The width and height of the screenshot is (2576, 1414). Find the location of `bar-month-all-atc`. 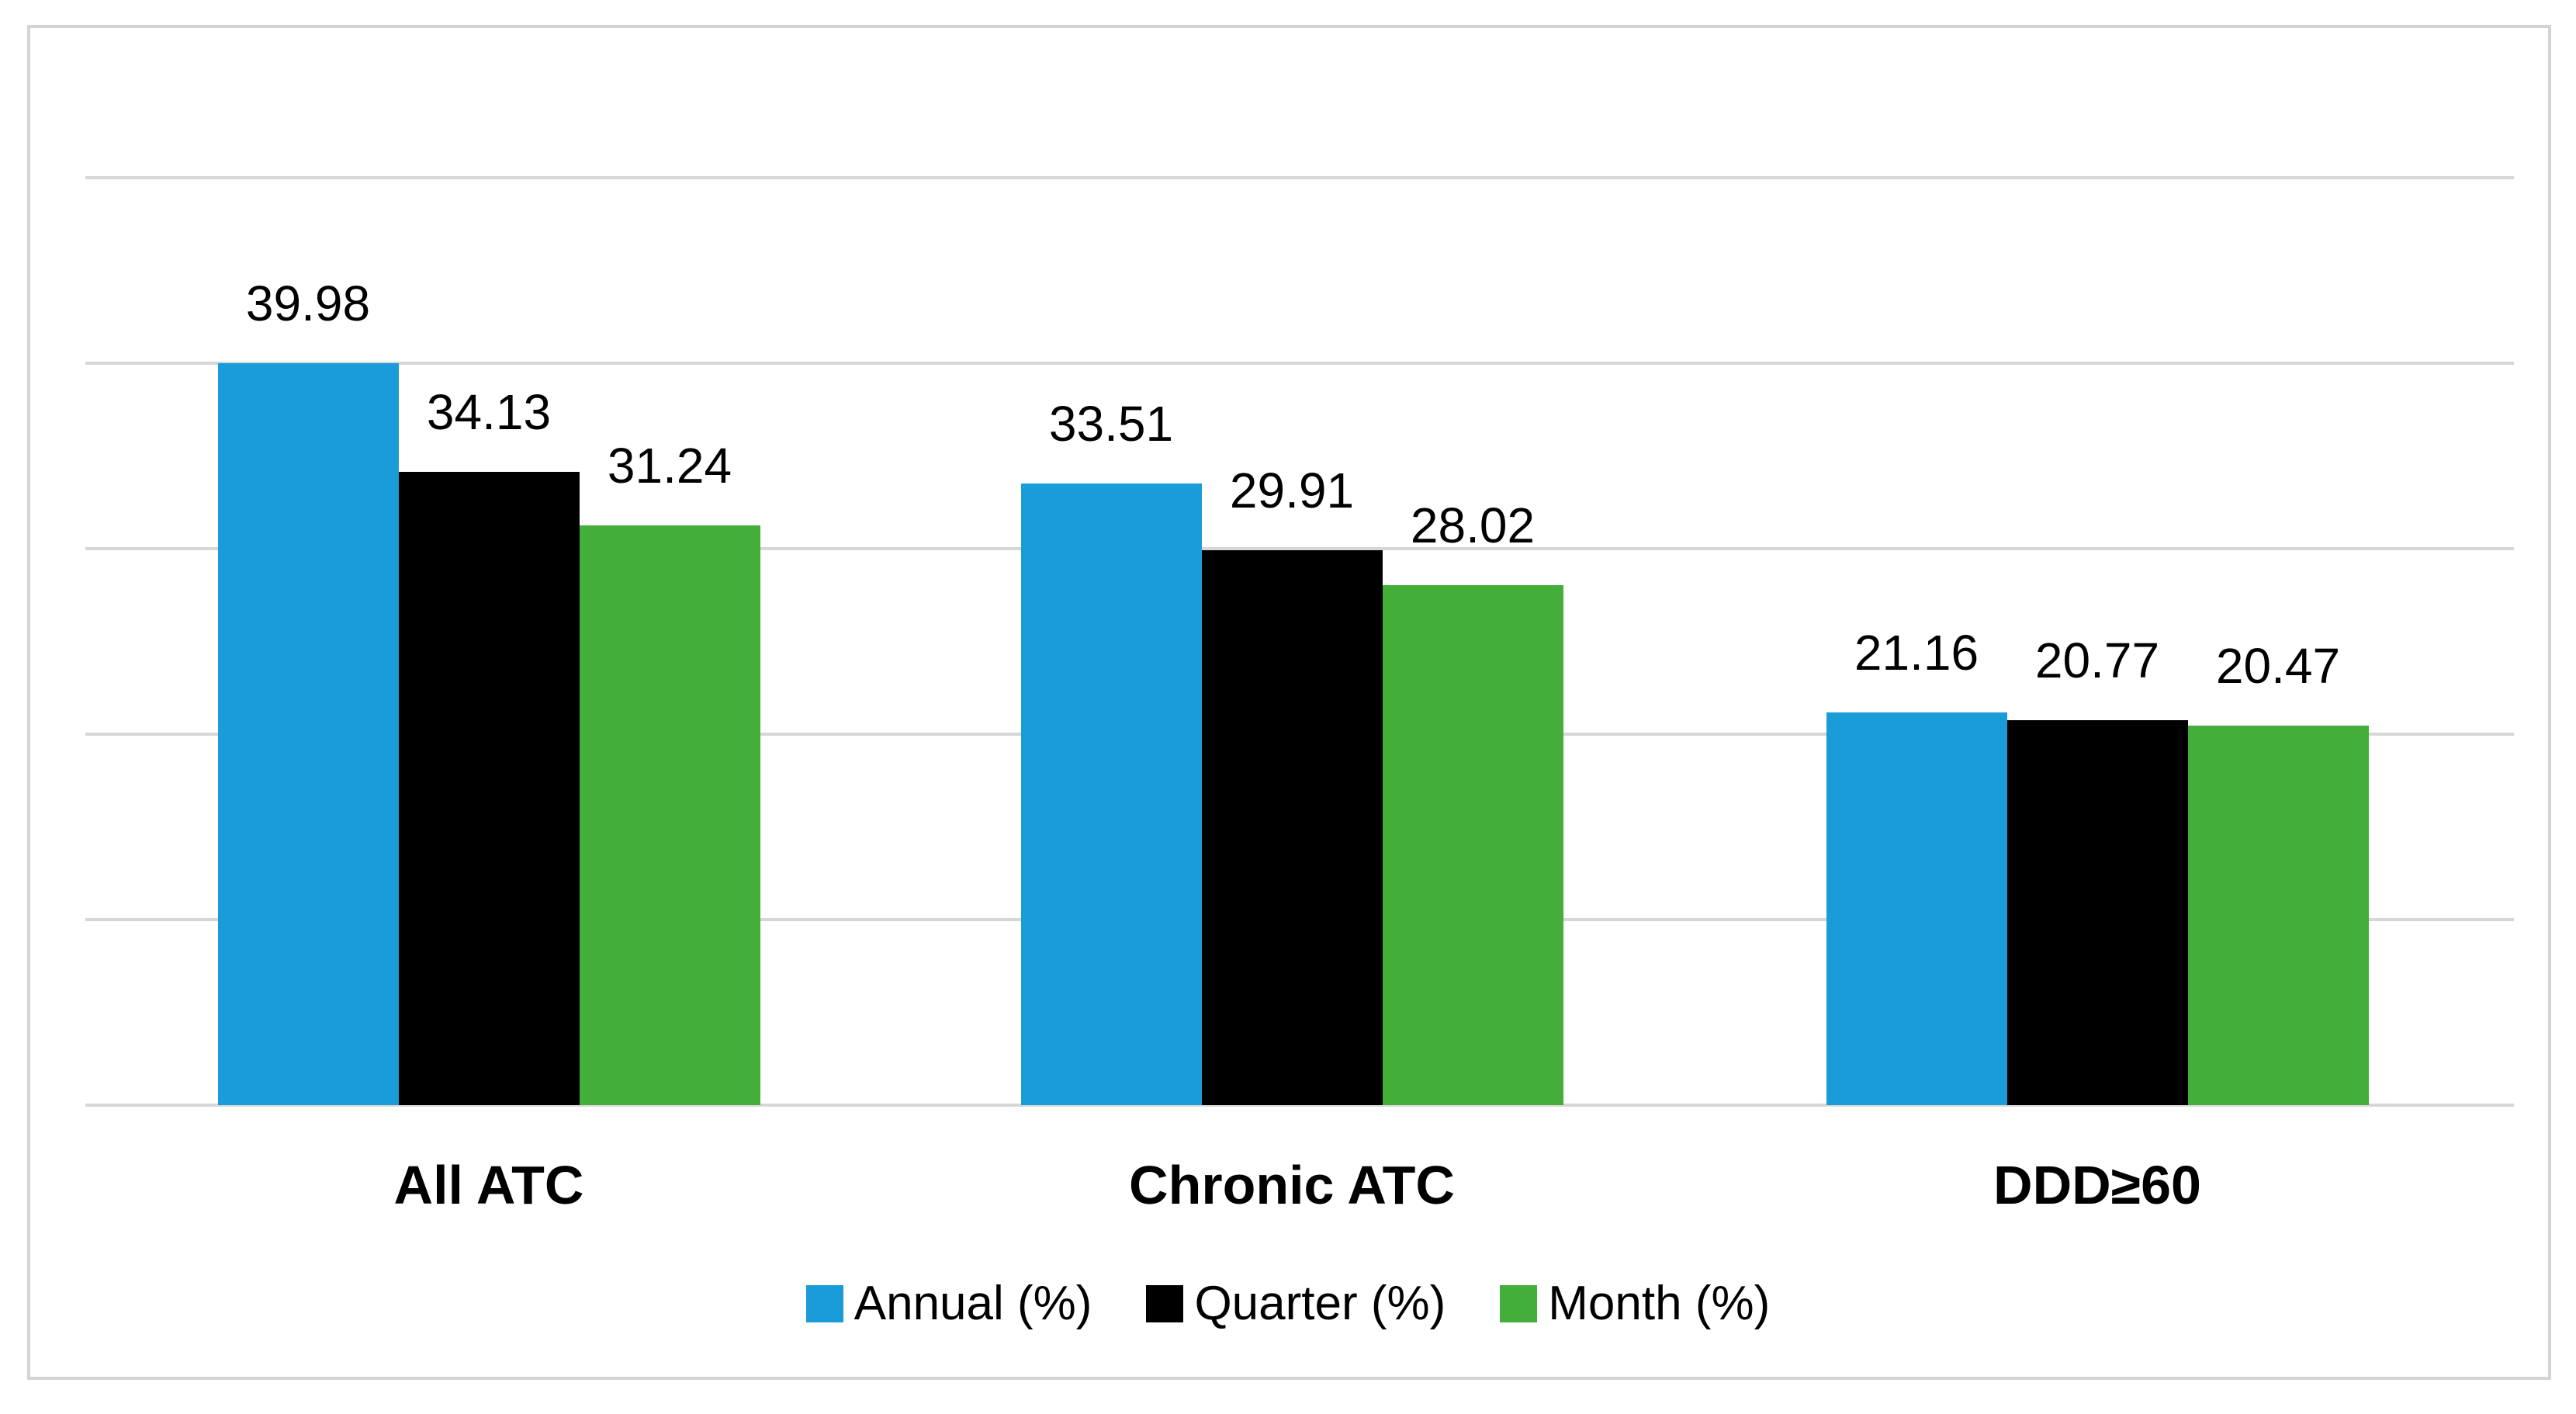

bar-month-all-atc is located at coordinates (669, 815).